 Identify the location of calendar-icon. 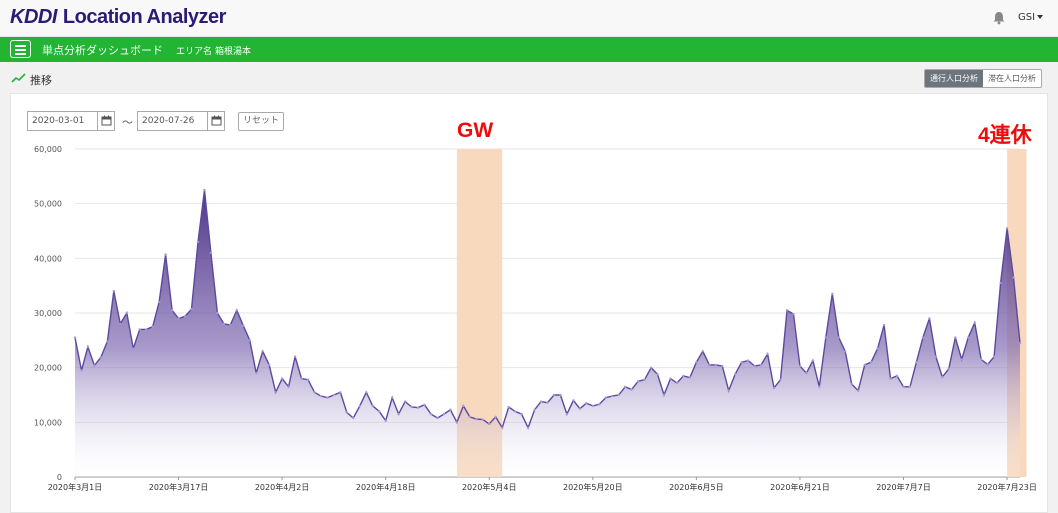
(216, 120).